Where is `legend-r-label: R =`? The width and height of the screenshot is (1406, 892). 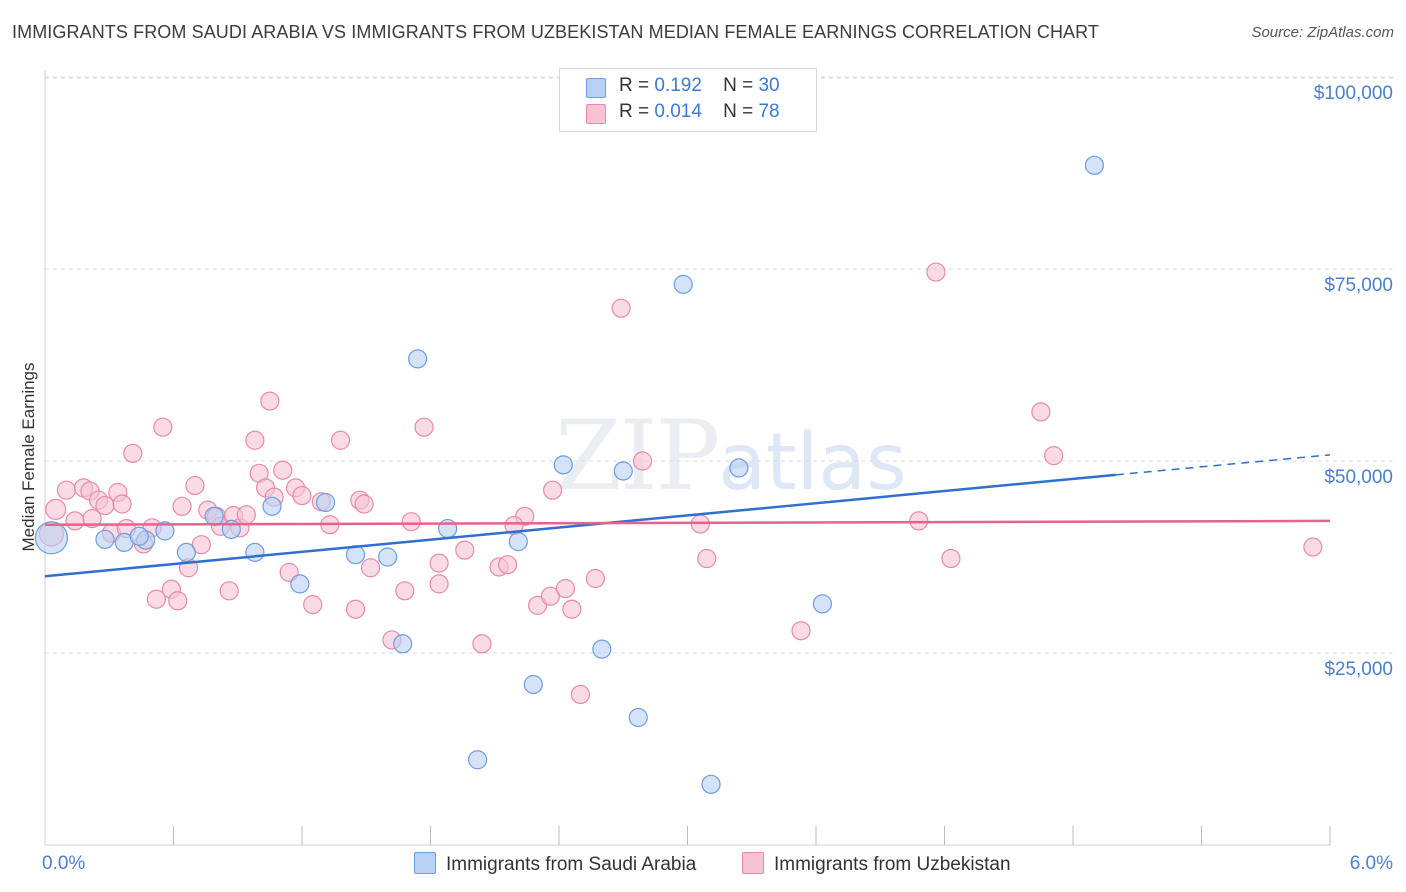 legend-r-label: R = is located at coordinates (634, 111).